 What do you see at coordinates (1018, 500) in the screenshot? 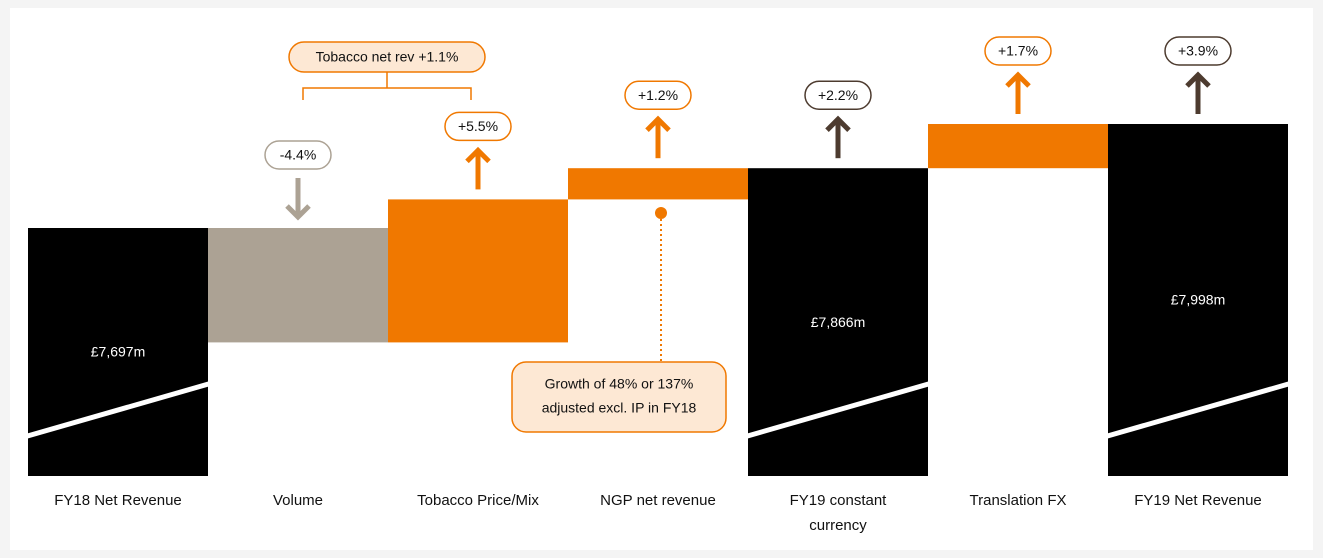
I see `x-tick-label: Translation FX` at bounding box center [1018, 500].